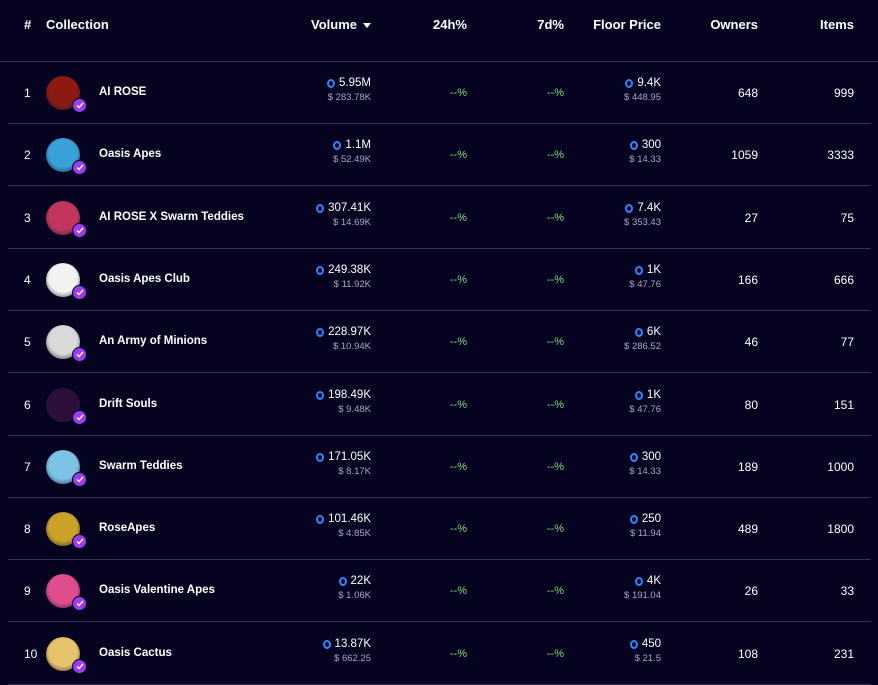  What do you see at coordinates (343, 215) in the screenshot?
I see `volume-cell: 307.41K $ 14.69K` at bounding box center [343, 215].